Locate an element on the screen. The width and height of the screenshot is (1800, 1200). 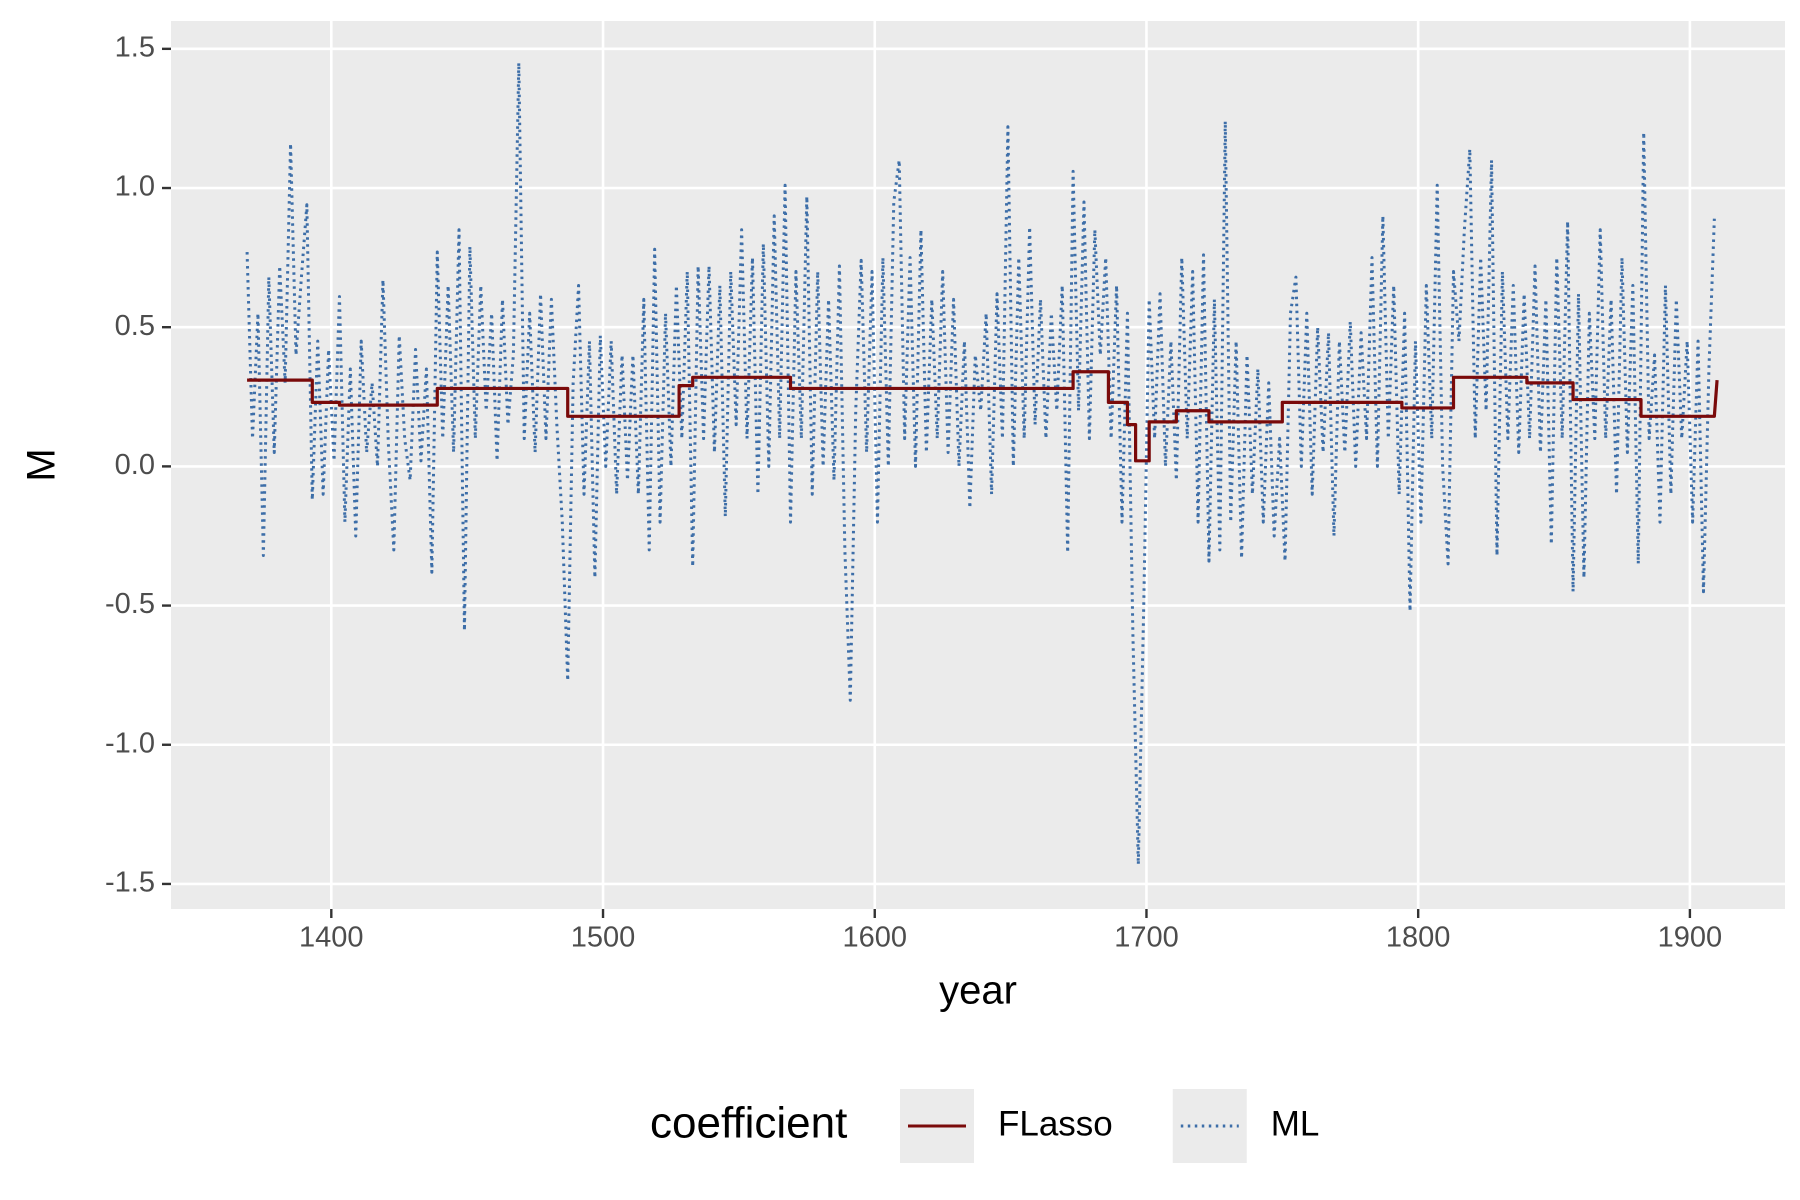
y-axis-title: M is located at coordinates (42, 464).